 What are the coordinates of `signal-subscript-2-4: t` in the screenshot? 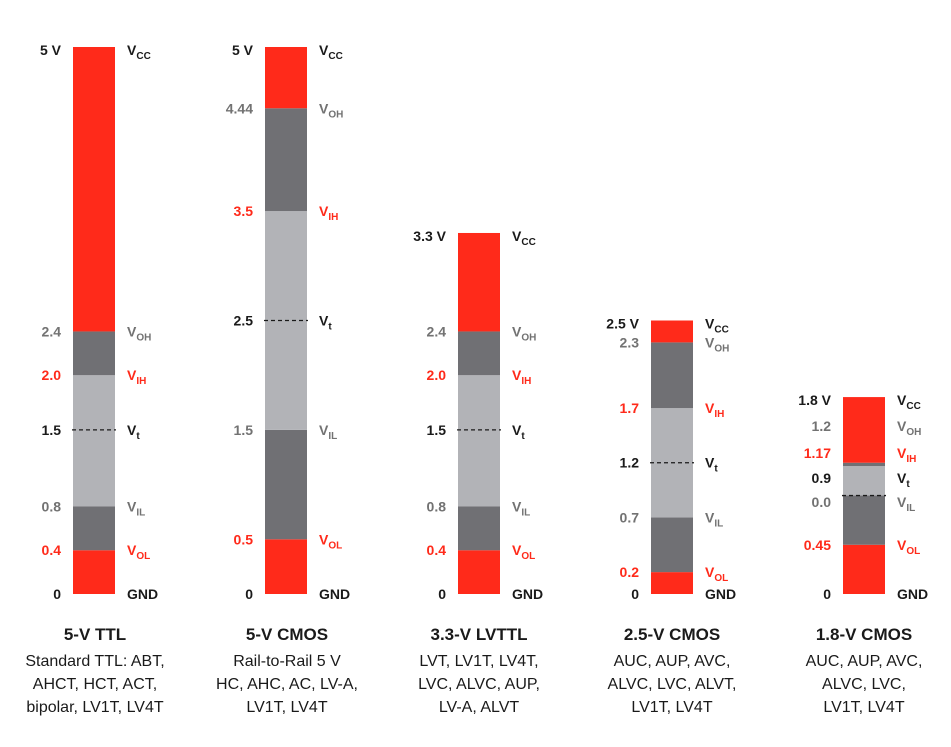 It's located at (330, 327).